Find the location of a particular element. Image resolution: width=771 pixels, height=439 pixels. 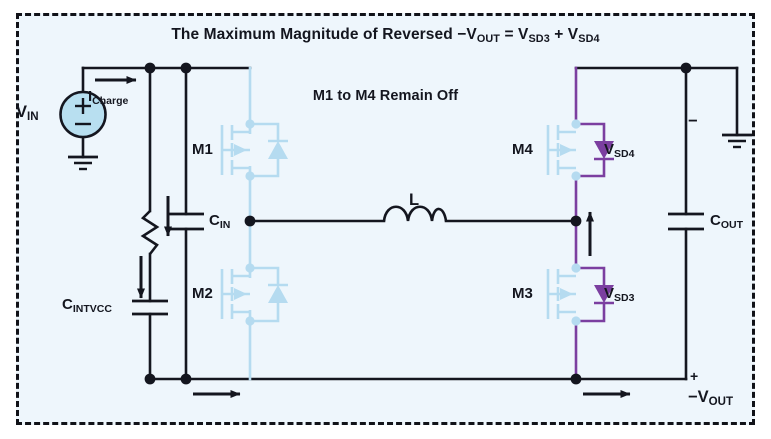

junction-dot-sw-left is located at coordinates (250, 221).